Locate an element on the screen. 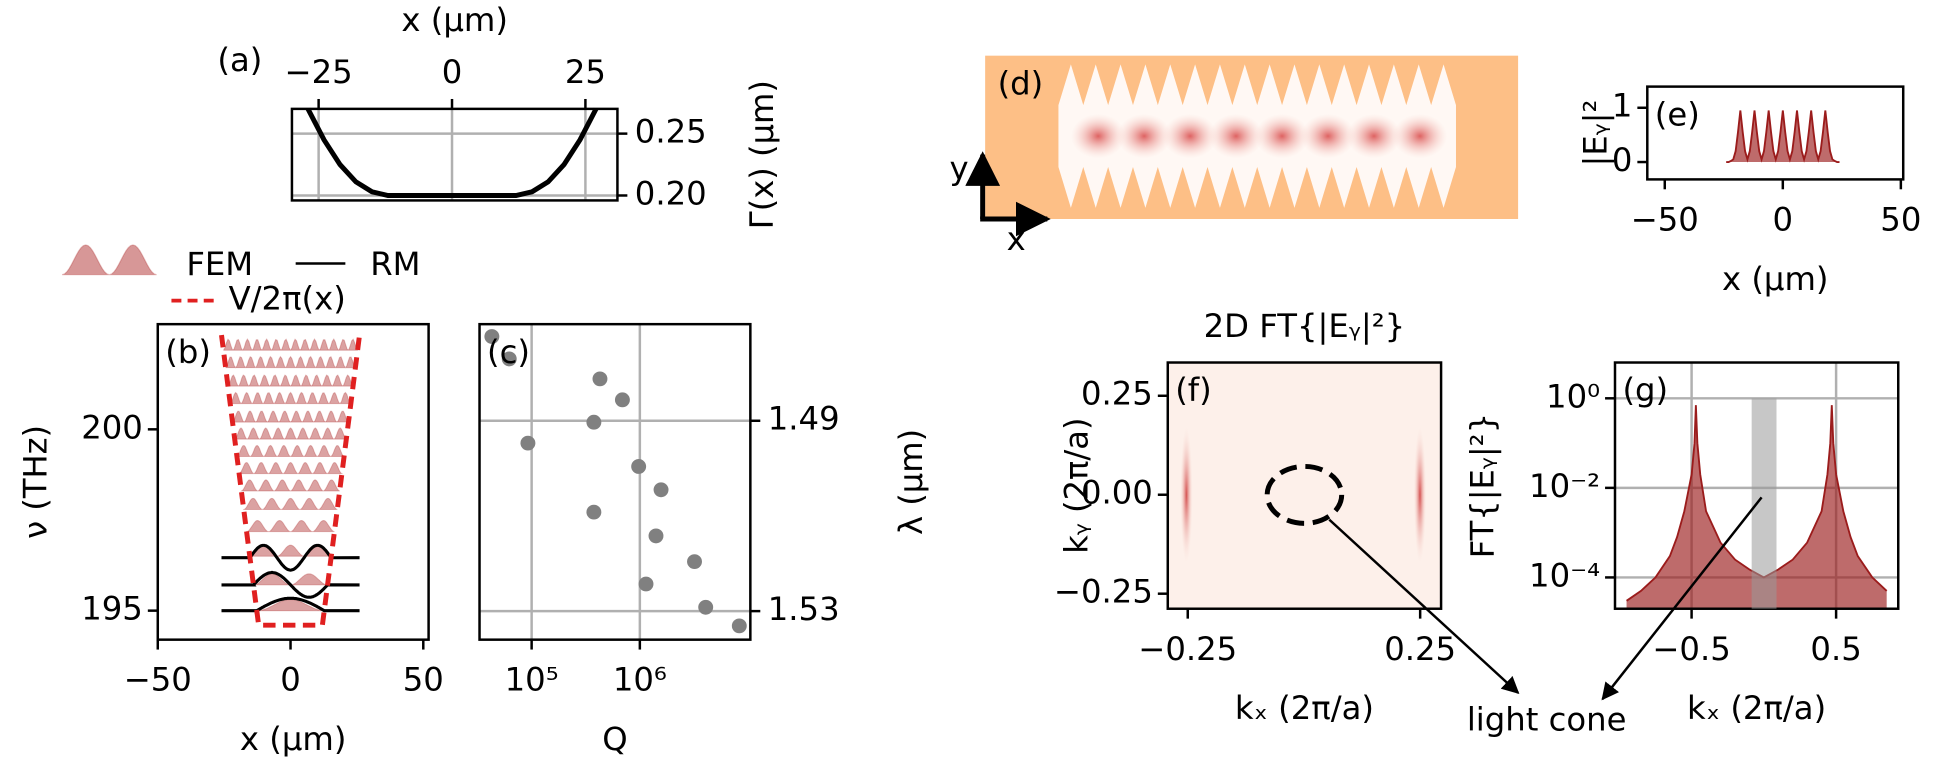 The height and width of the screenshot is (777, 1938). chart-title: 2D FT{|Eᵧ|²} is located at coordinates (1305, 326).